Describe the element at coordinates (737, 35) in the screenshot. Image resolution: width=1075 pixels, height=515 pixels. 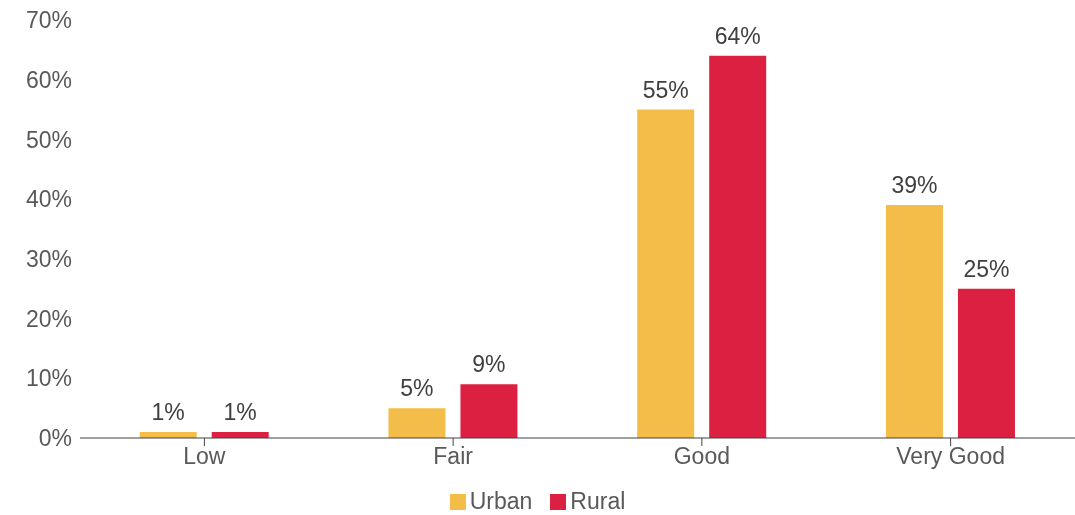
I see `data-label: 64%` at that location.